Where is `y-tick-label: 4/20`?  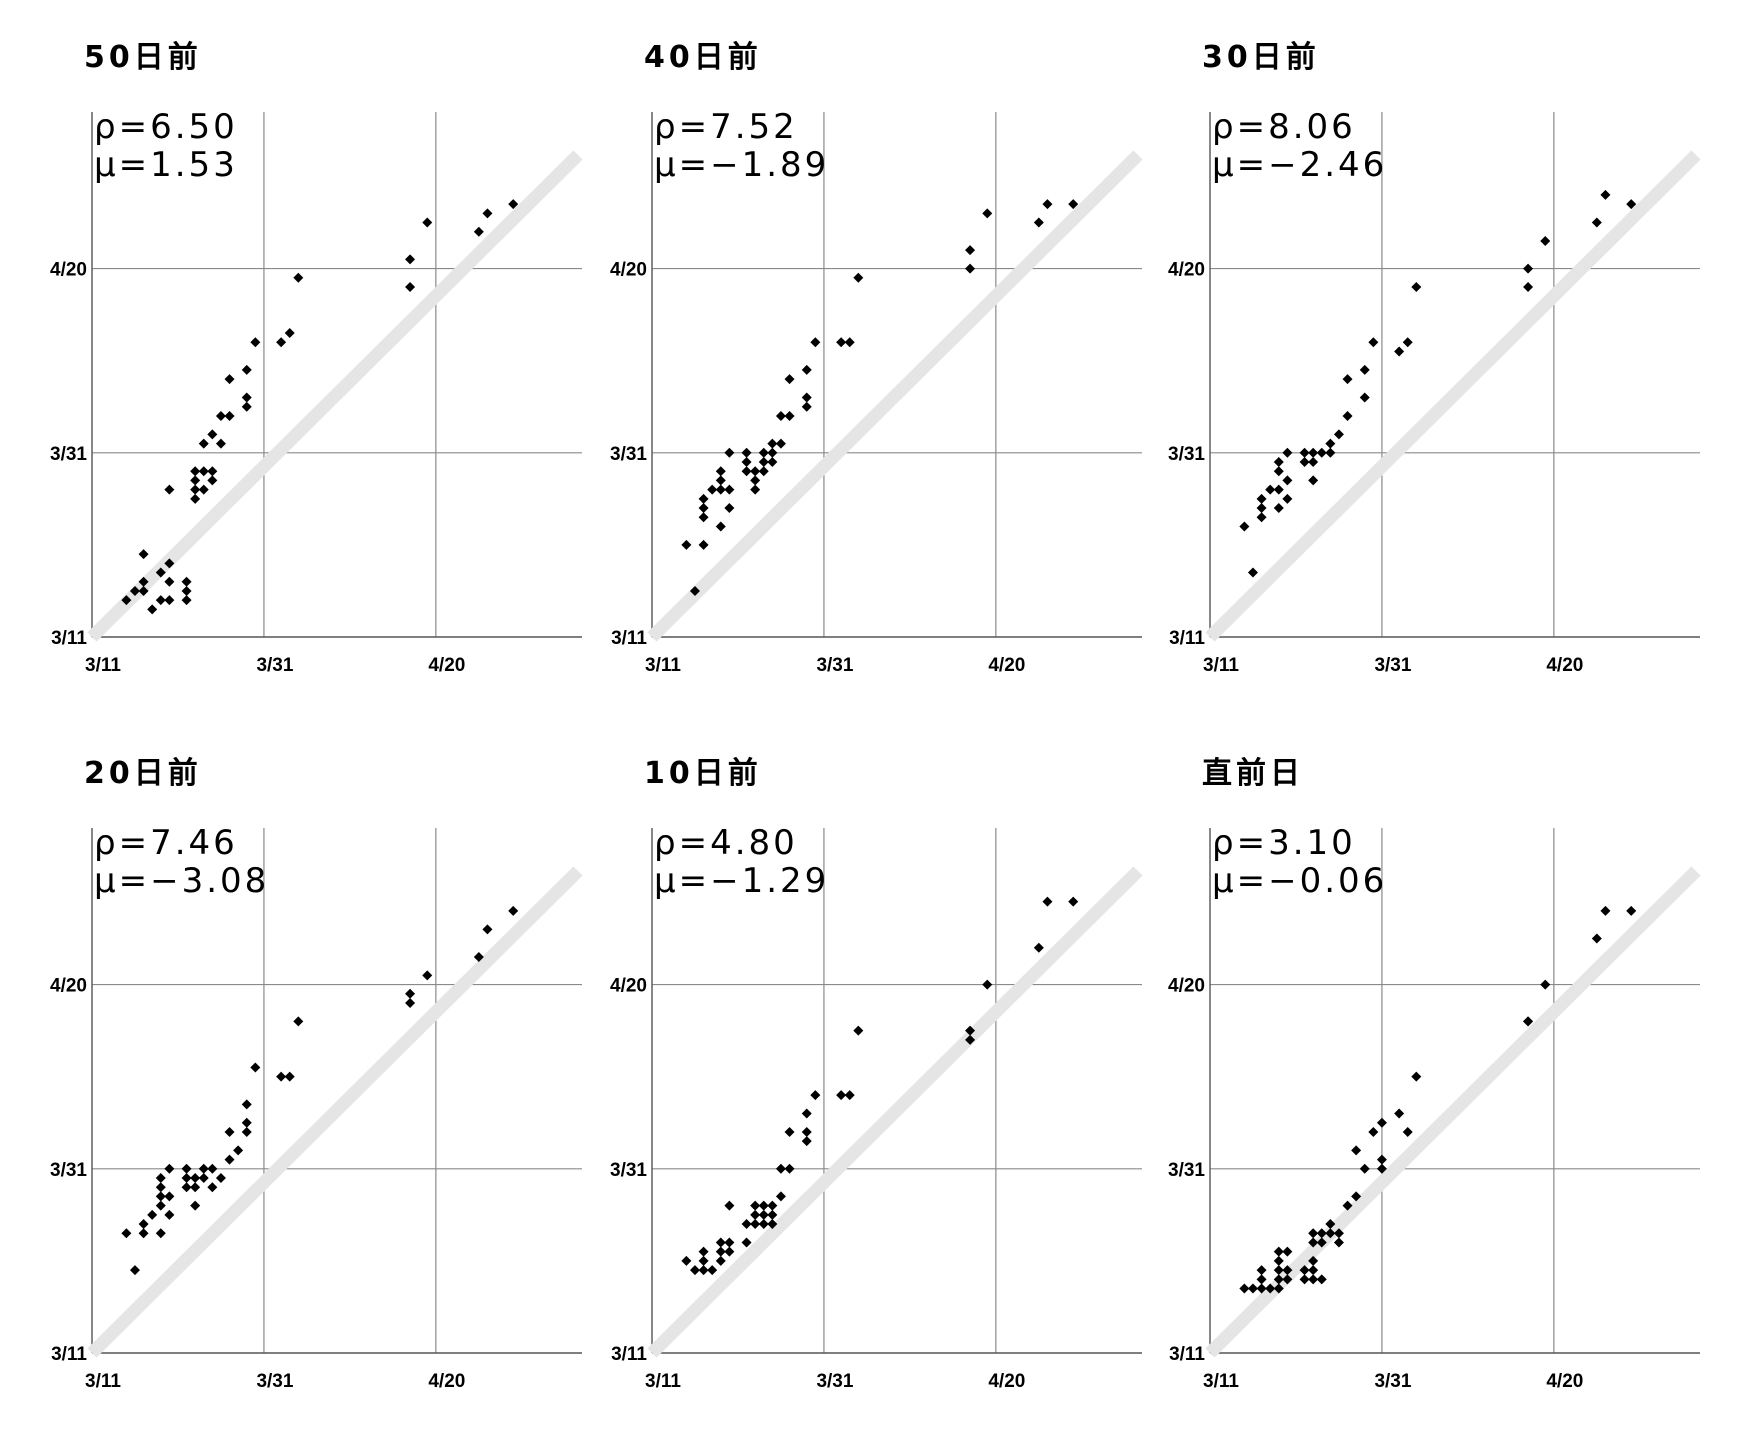
y-tick-label: 4/20 is located at coordinates (68, 986).